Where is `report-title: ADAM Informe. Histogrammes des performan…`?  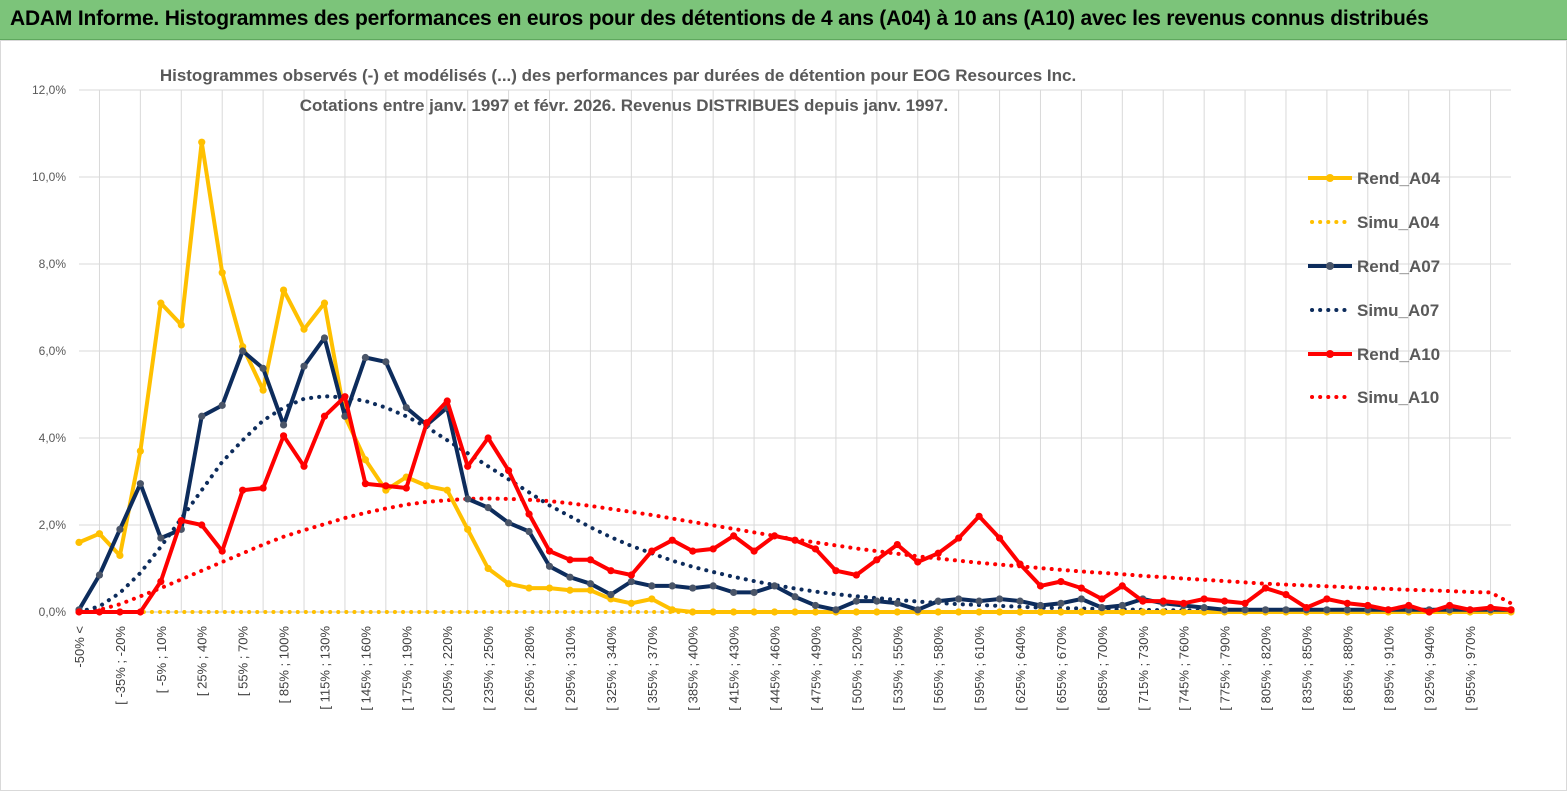 report-title: ADAM Informe. Histogrammes des performan… is located at coordinates (719, 18).